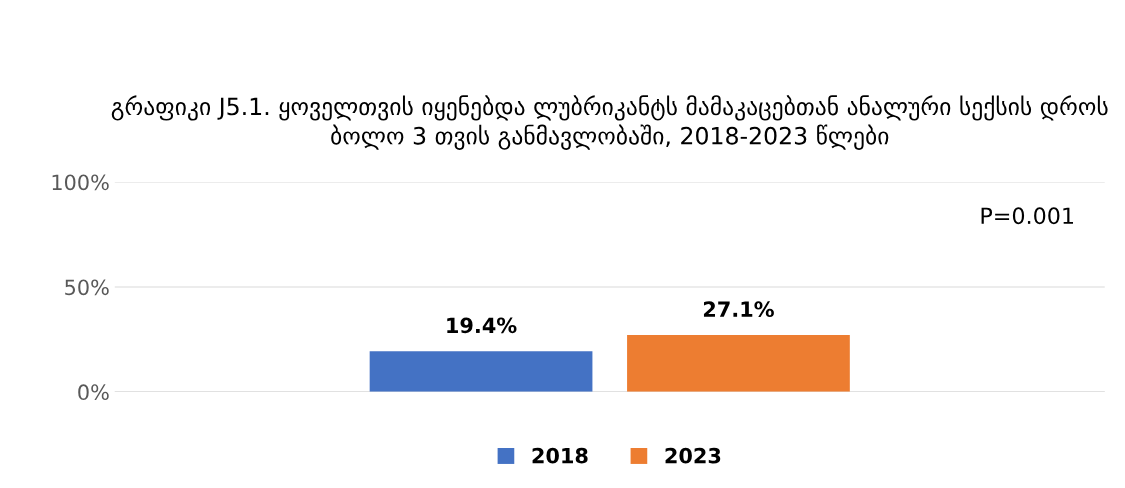  What do you see at coordinates (87, 287) in the screenshot?
I see `y-tick-label: 50%` at bounding box center [87, 287].